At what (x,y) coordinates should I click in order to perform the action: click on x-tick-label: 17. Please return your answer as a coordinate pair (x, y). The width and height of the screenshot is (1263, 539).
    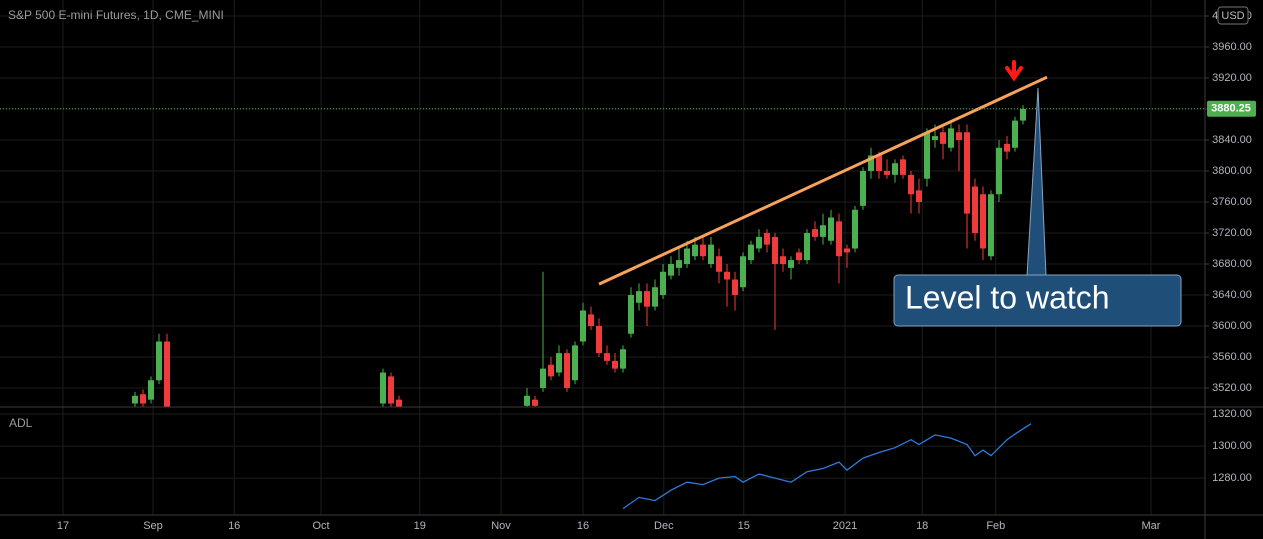
    Looking at the image, I should click on (63, 526).